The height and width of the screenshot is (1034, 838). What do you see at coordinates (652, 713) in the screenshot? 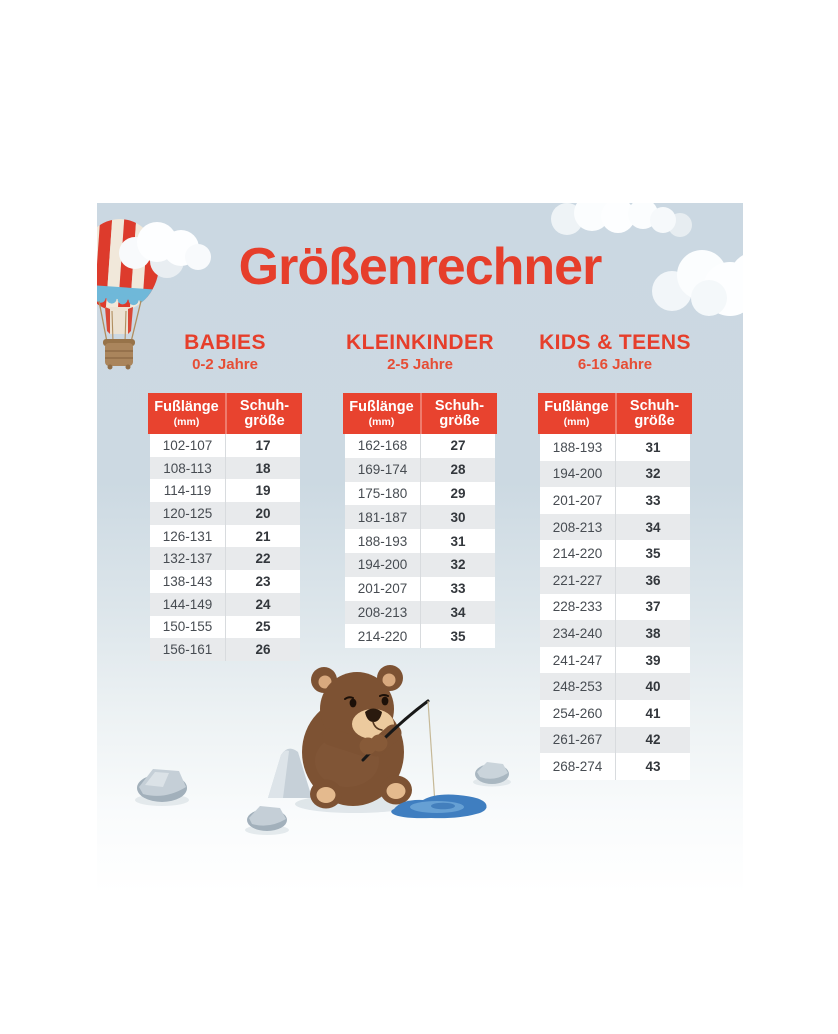
I see `shoe-size-cell: 41` at bounding box center [652, 713].